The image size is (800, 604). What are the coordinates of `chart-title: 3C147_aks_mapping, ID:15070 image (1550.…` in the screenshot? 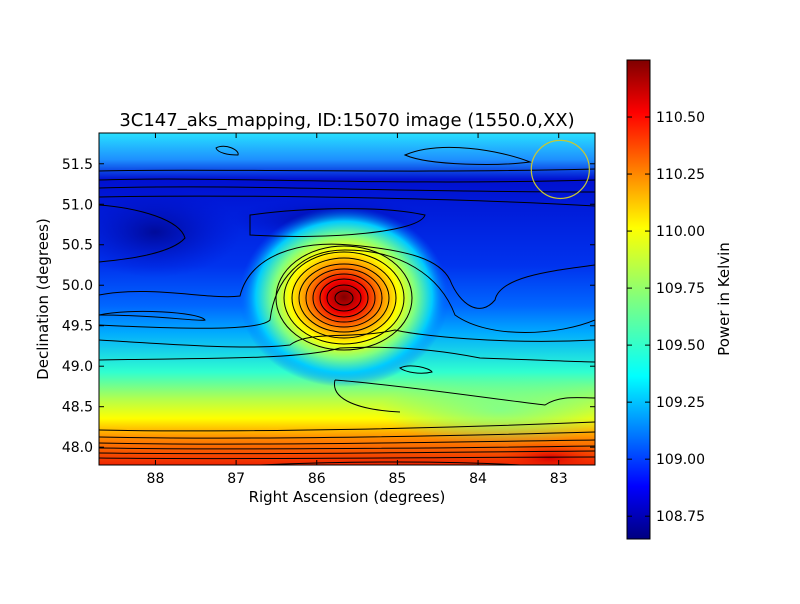 It's located at (346, 120).